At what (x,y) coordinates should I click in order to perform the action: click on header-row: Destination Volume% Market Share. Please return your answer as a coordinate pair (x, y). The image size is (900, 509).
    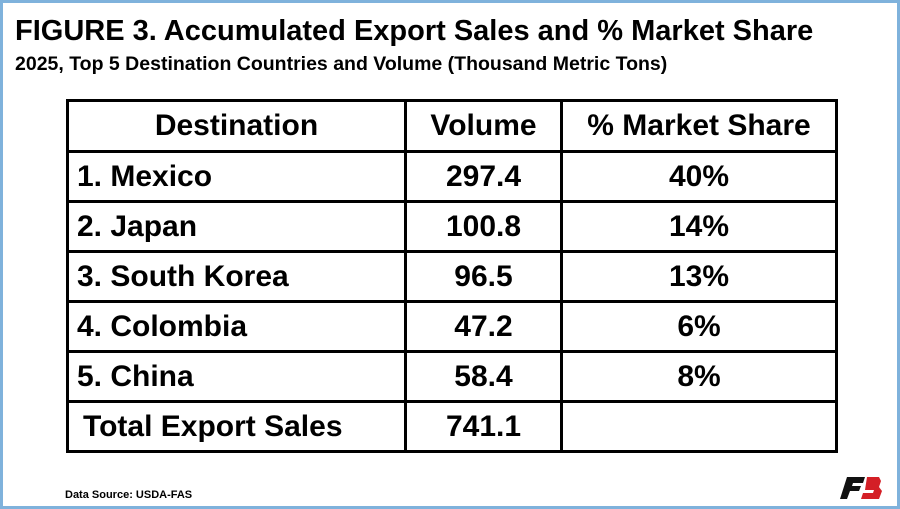
    Looking at the image, I should click on (452, 126).